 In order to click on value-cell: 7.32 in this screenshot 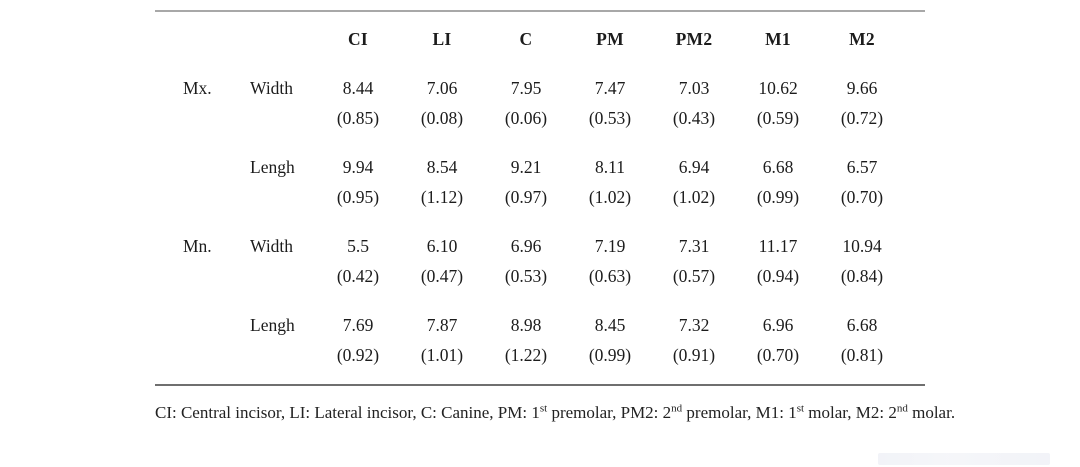, I will do `click(694, 325)`.